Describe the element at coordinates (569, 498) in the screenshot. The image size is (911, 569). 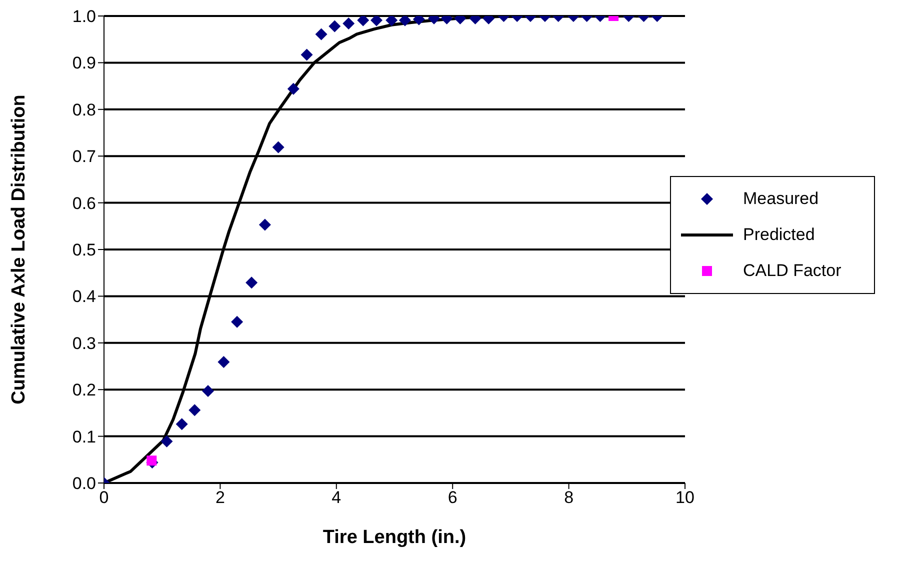
I see `x-tick-label: 8` at that location.